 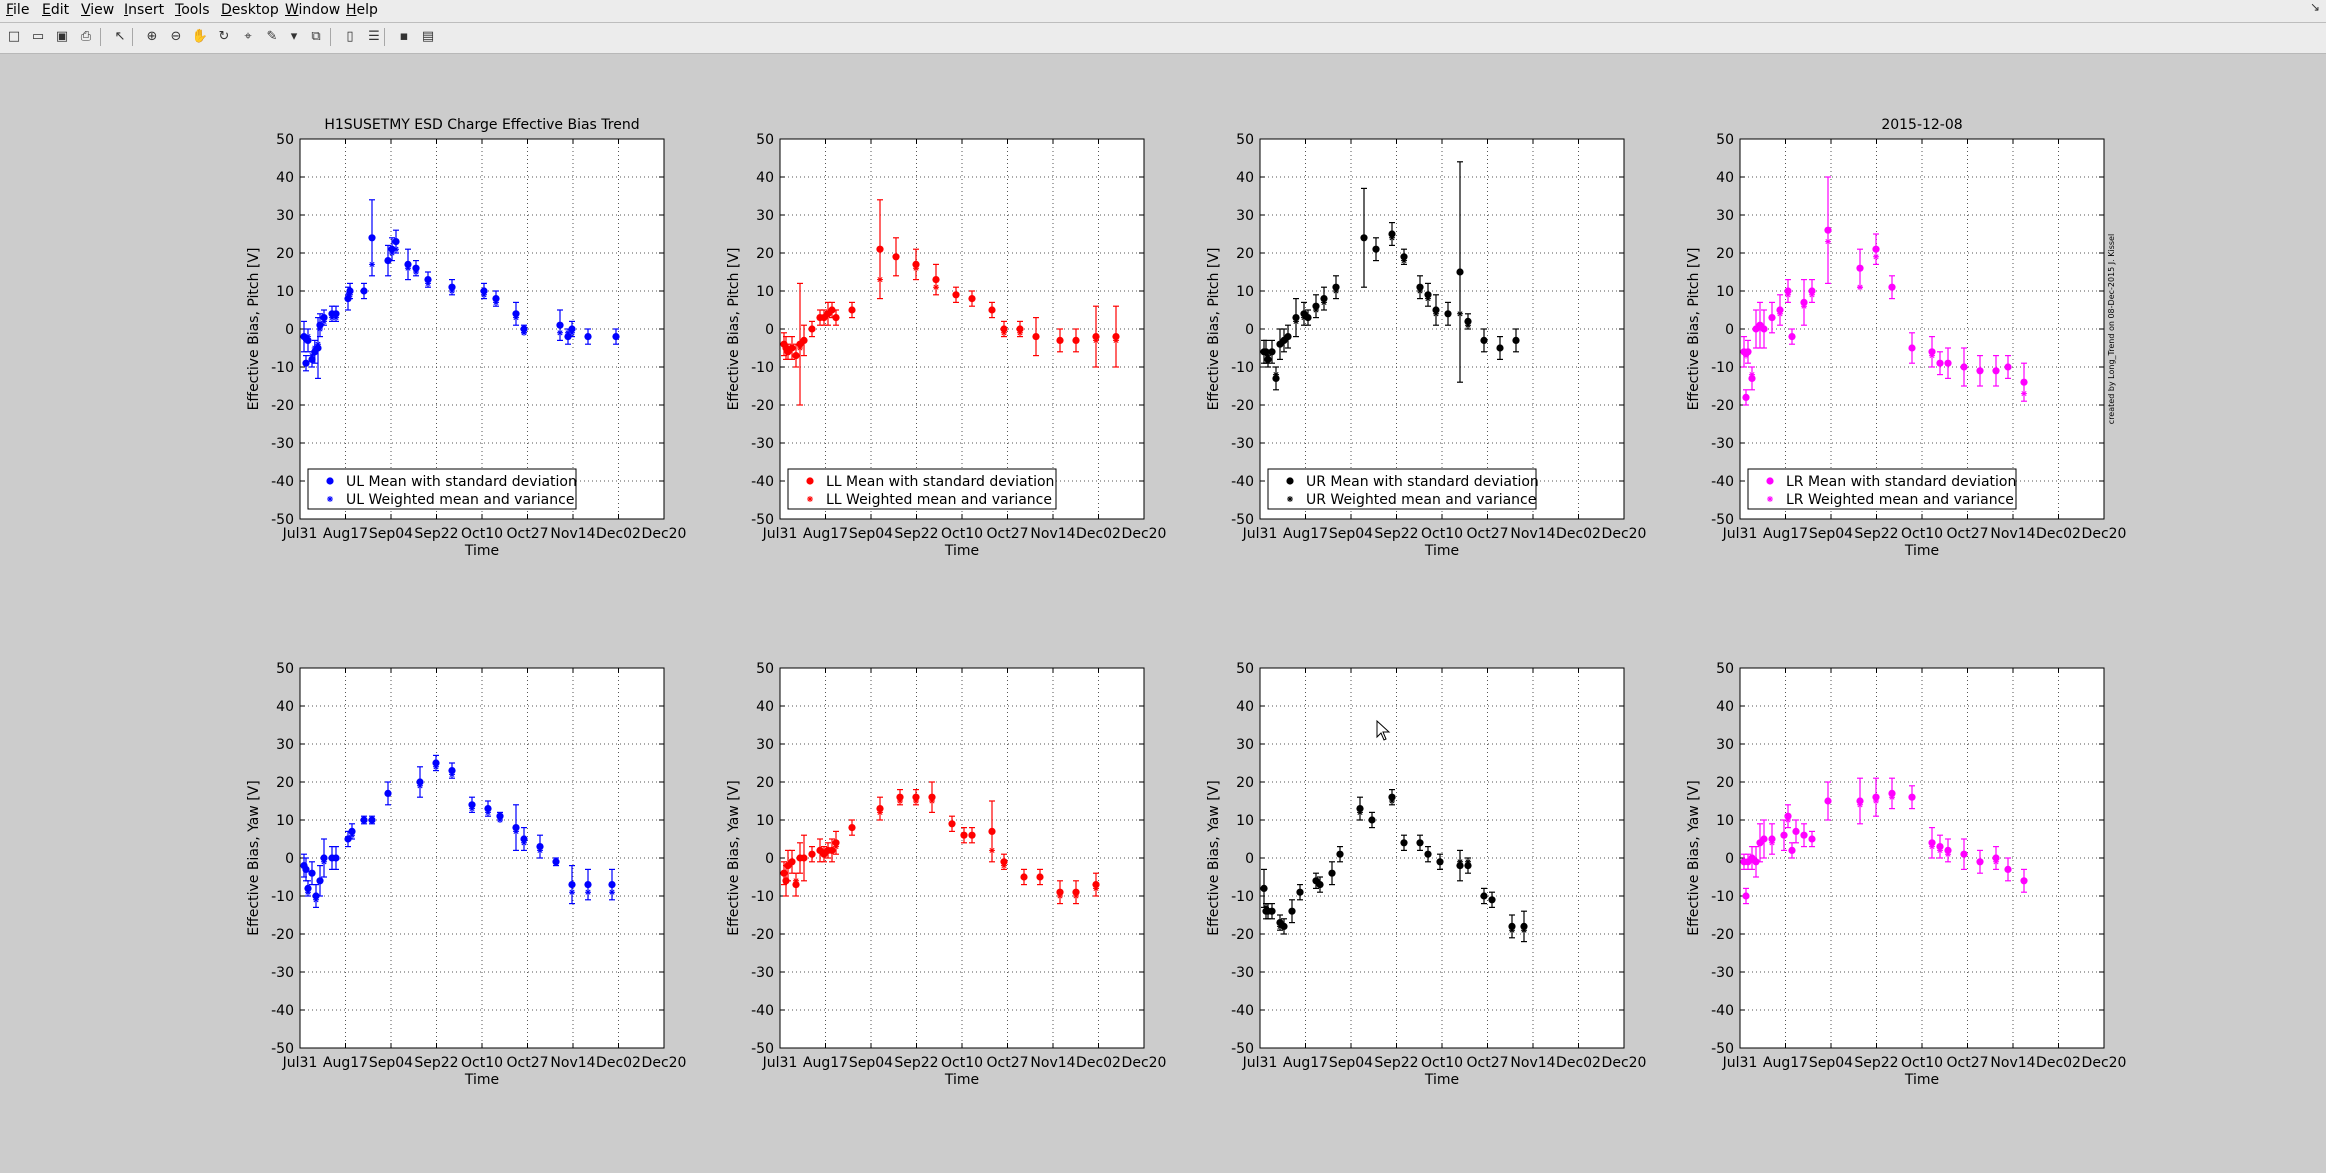 What do you see at coordinates (14, 36) in the screenshot?
I see `new-figure-icon: □` at bounding box center [14, 36].